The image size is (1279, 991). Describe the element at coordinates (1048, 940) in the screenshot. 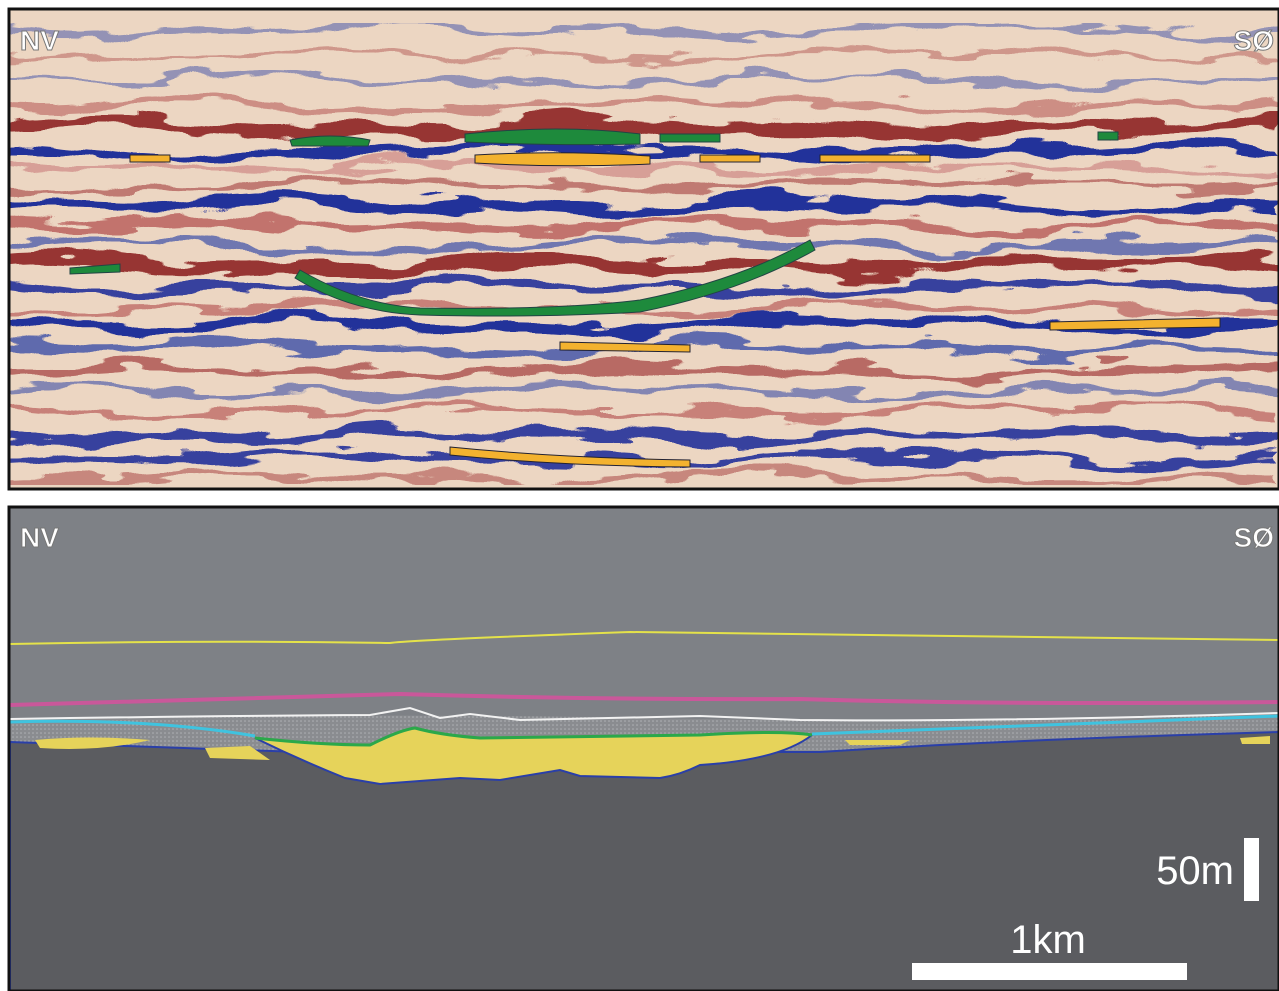

I see `horizontal-scale-label: 1km` at that location.